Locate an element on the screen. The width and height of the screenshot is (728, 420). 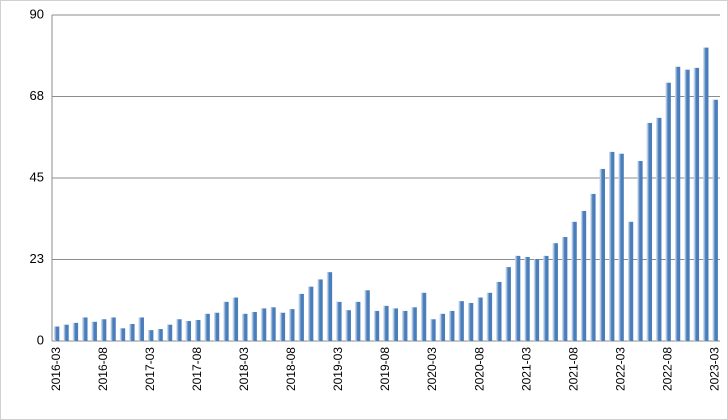
x-tick-label: 2019-08 is located at coordinates (385, 369).